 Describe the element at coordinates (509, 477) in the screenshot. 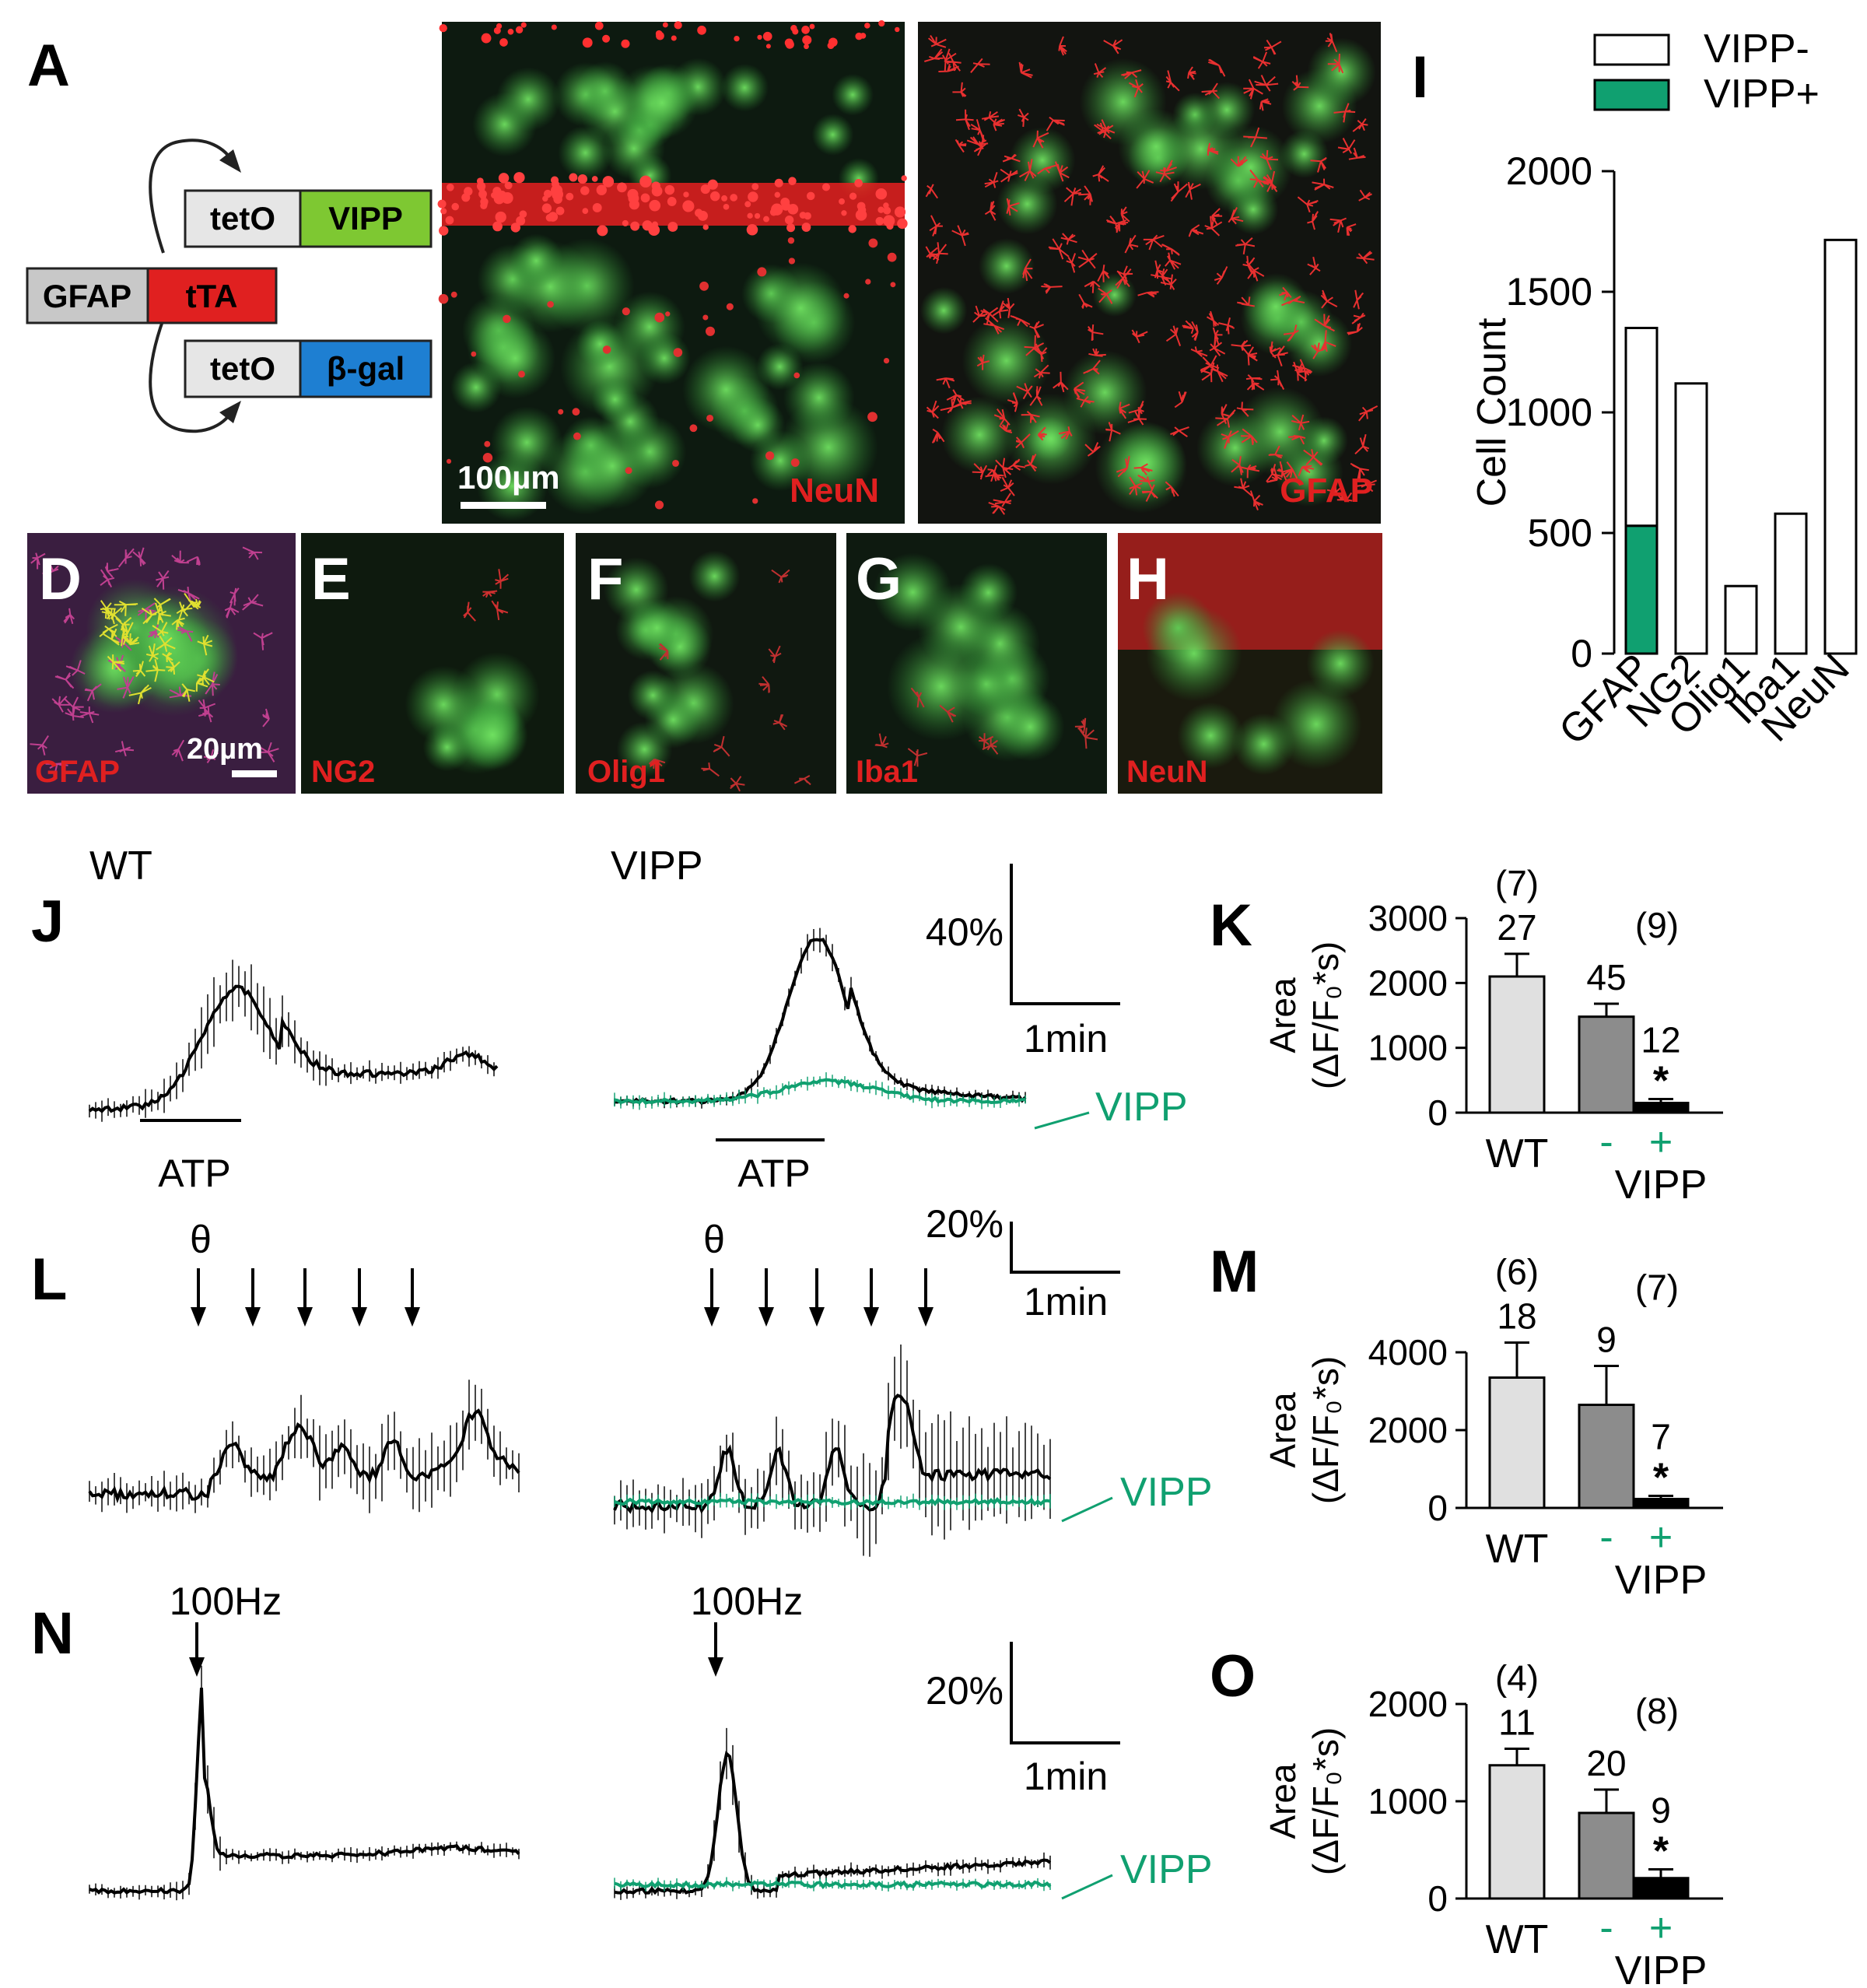

I see `scalebar-label-b: 100µm` at that location.